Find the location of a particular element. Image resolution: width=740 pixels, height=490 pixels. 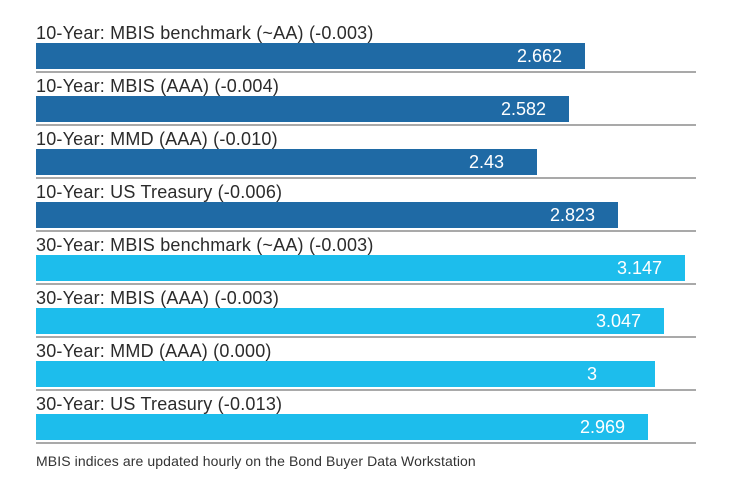

bar-label: 10-Year: US Treasury (-0.006) is located at coordinates (159, 192).